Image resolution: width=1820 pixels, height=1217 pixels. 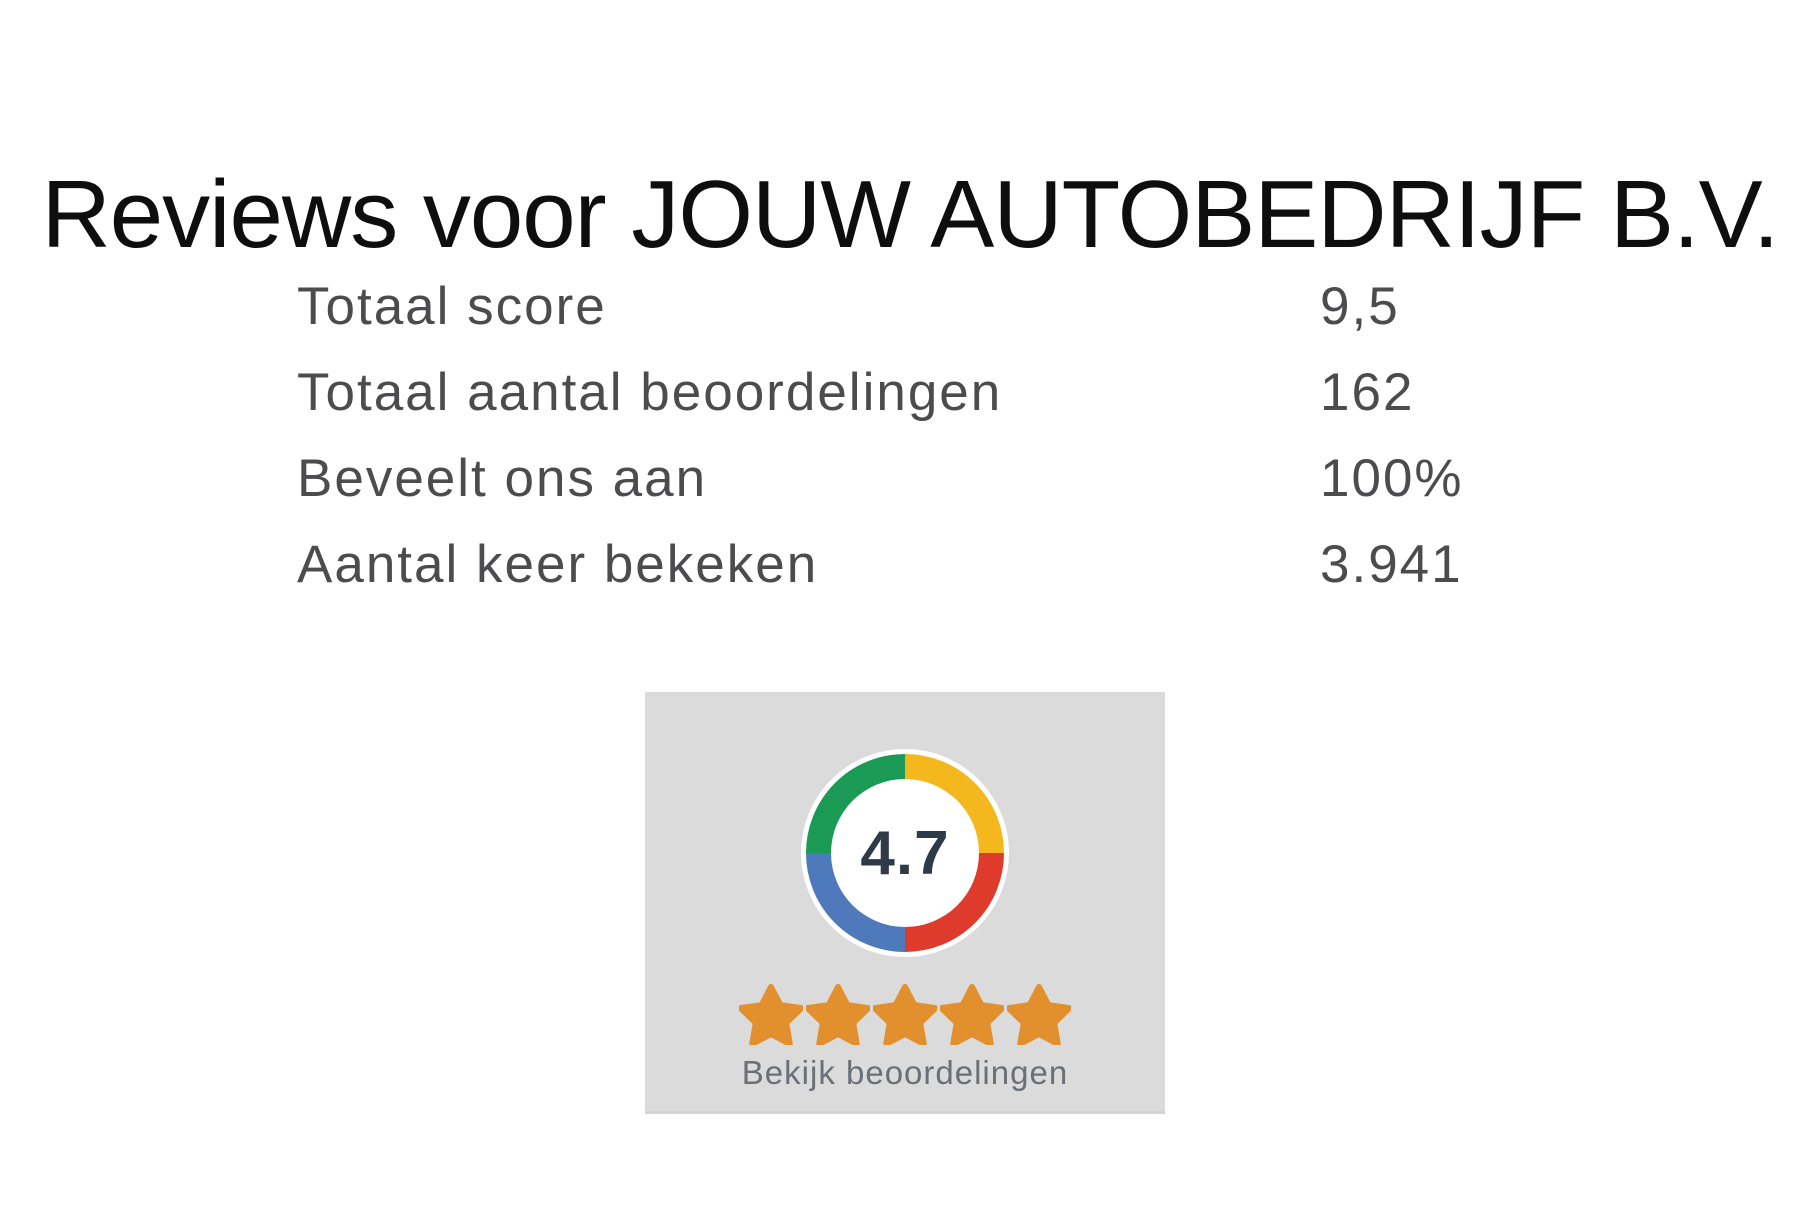 I want to click on stat-value-beveelt-ons-aan: 100%, so click(x=1392, y=478).